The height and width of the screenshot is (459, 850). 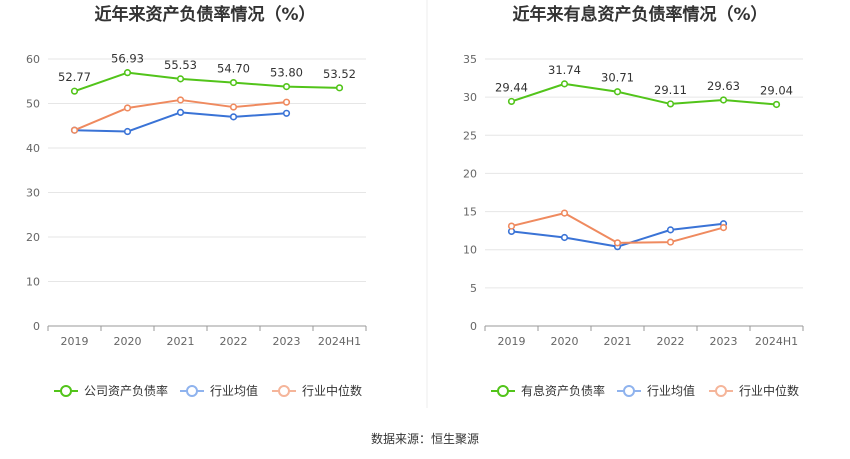 What do you see at coordinates (617, 78) in the screenshot?
I see `data-label: 30.71` at bounding box center [617, 78].